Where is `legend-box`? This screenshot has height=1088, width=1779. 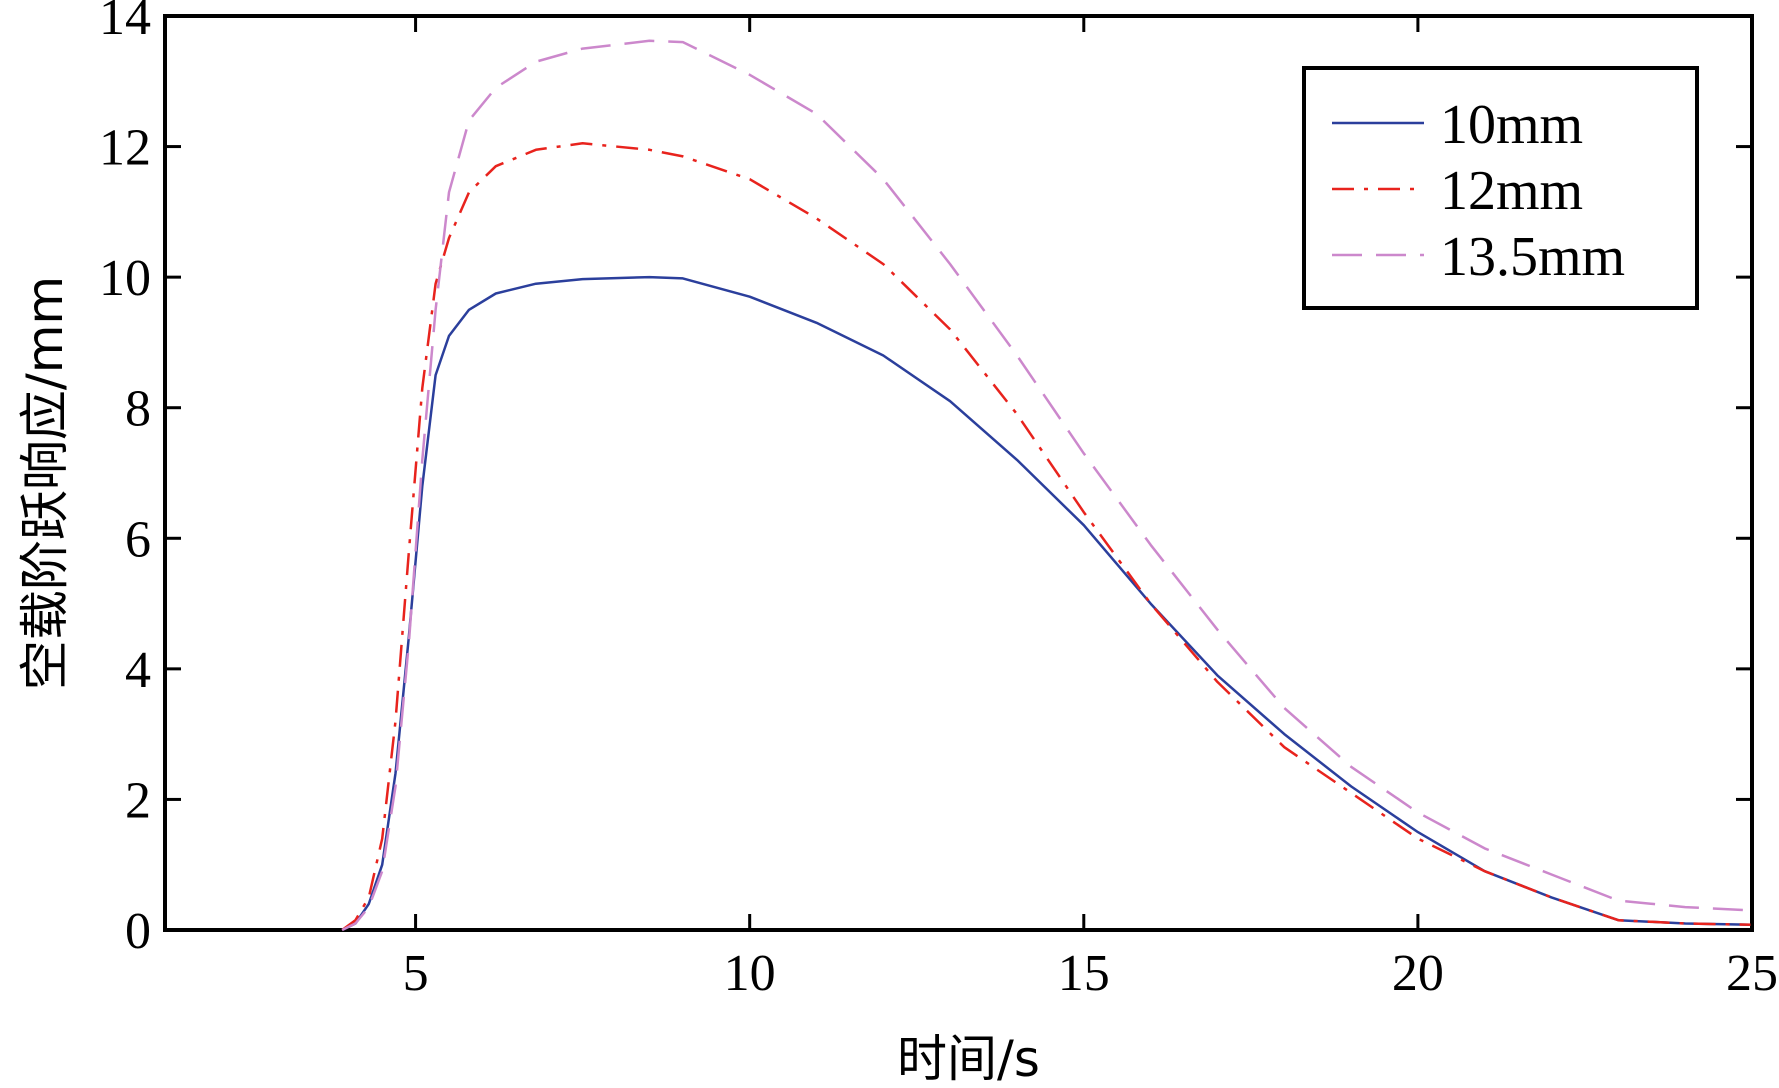 legend-box is located at coordinates (1500, 188).